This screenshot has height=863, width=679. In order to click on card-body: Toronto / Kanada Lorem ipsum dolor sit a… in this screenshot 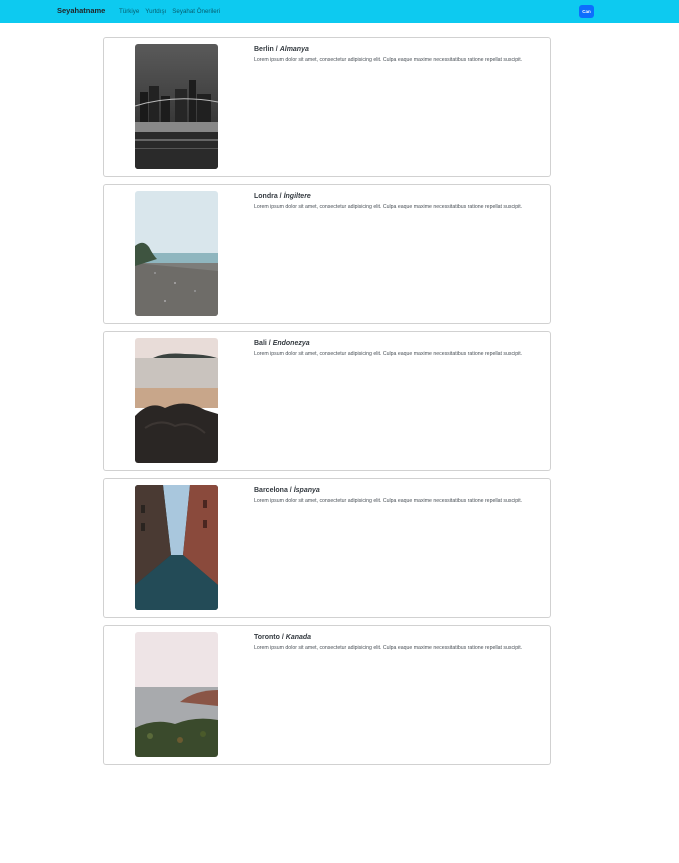, I will do `click(402, 642)`.